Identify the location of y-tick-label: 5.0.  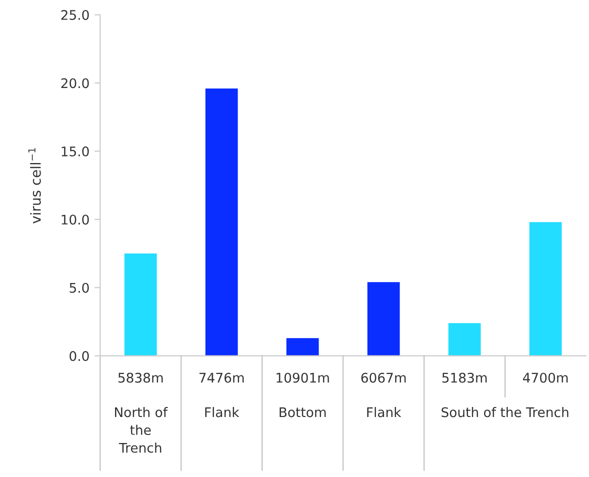
(79, 287).